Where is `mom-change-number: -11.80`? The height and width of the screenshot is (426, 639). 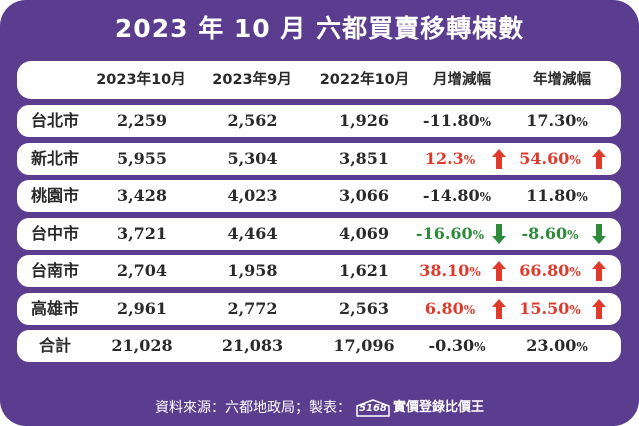
mom-change-number: -11.80 is located at coordinates (451, 120).